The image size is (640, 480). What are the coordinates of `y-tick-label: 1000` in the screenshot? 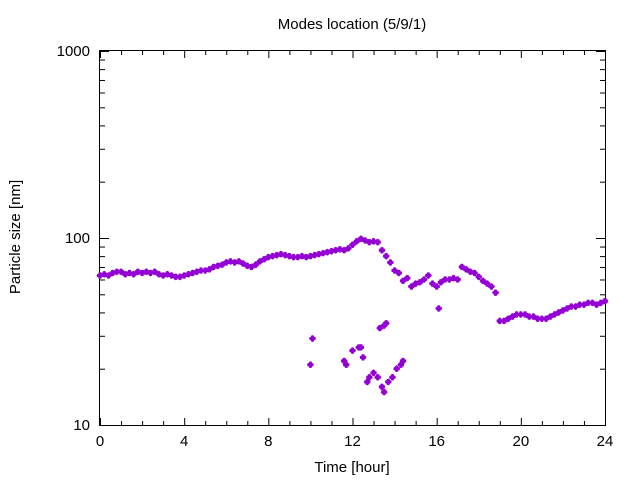 It's located at (73, 51).